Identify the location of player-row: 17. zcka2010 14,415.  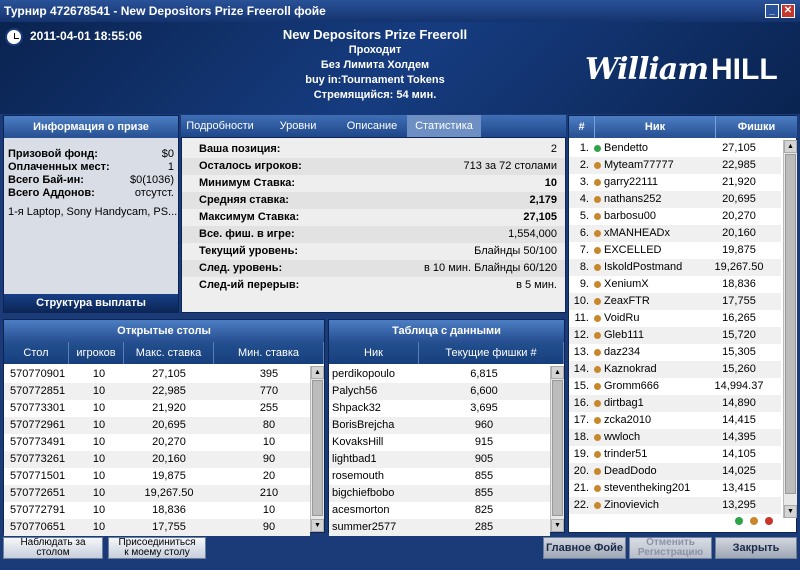
(675, 420).